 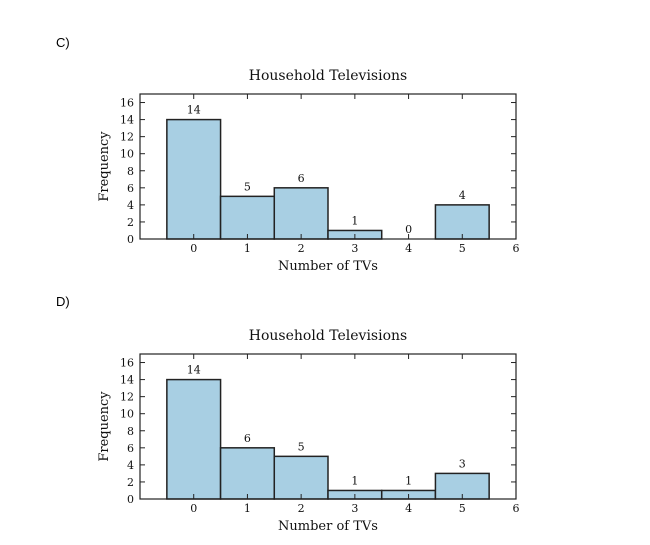 What do you see at coordinates (328, 336) in the screenshot?
I see `d-chart-title: Household Televisions` at bounding box center [328, 336].